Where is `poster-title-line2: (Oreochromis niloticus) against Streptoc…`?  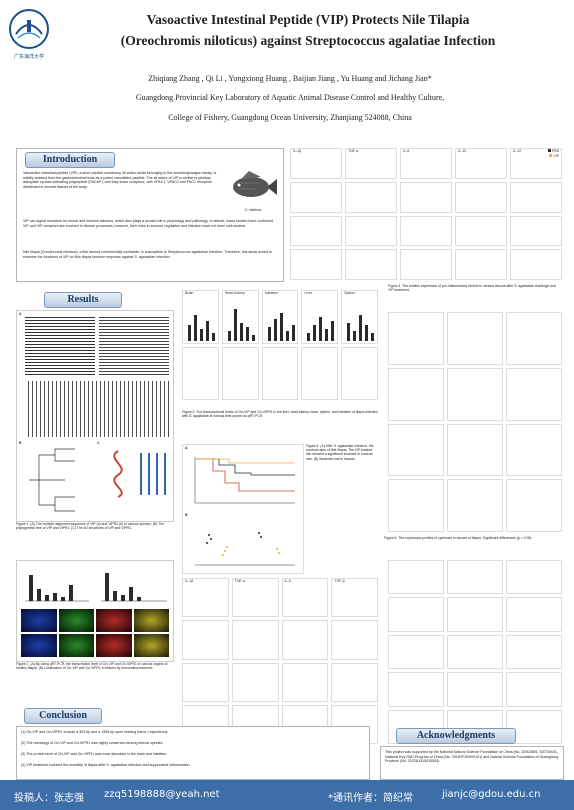 poster-title-line2: (Oreochromis niloticus) against Streptoc… is located at coordinates (308, 40).